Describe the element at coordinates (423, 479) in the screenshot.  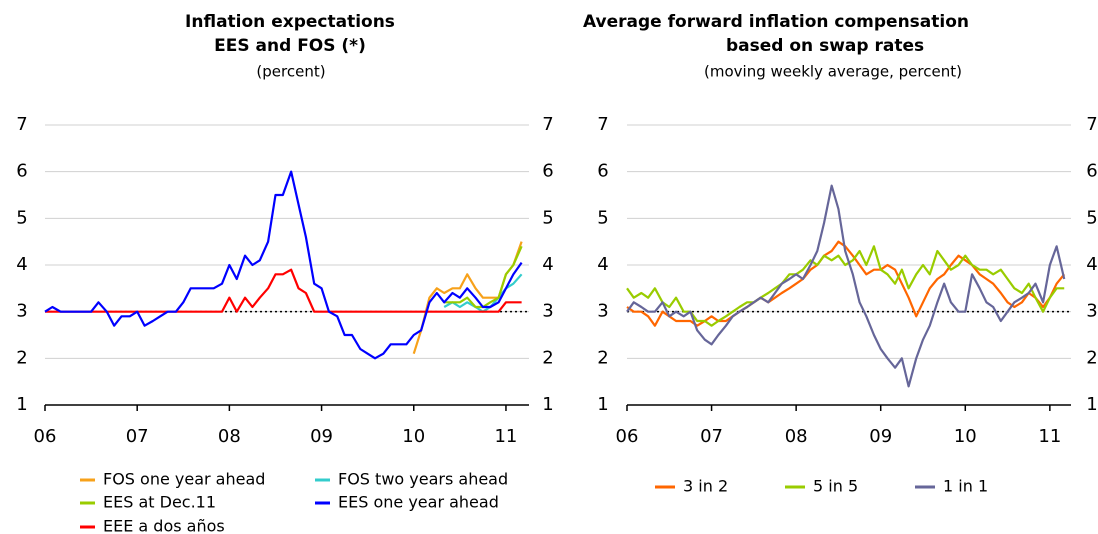
I see `legend-label: FOS two years ahead` at that location.